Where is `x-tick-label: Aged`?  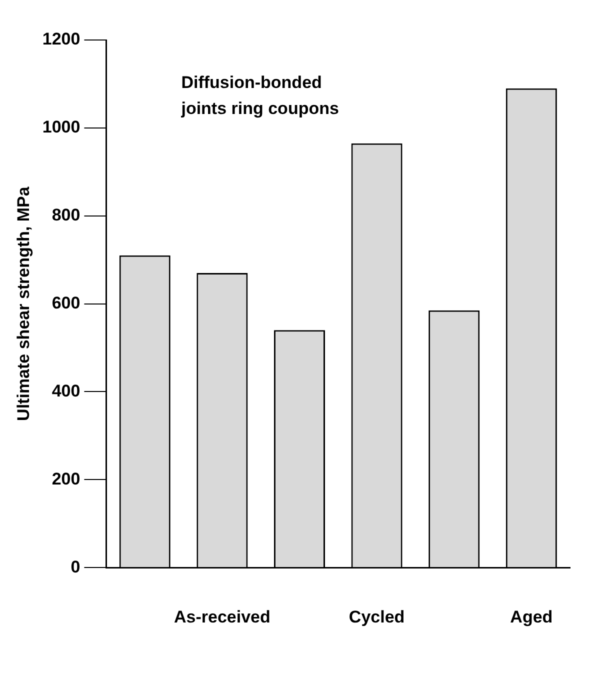 x-tick-label: Aged is located at coordinates (531, 616).